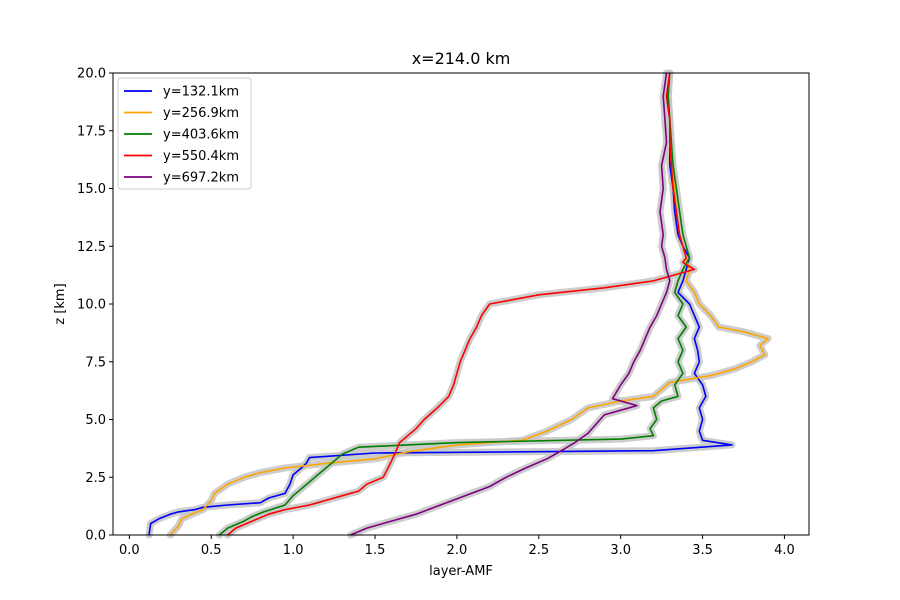 The image size is (900, 600). I want to click on legend-box, so click(184, 133).